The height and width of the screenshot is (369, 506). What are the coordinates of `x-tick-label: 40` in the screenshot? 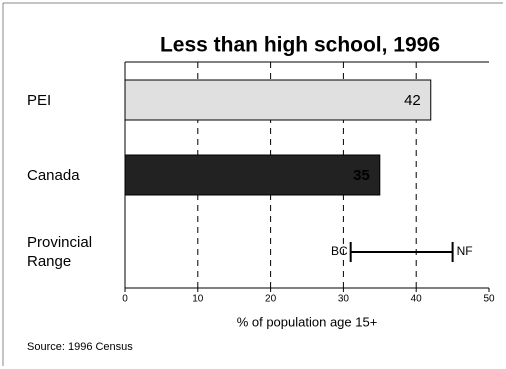 It's located at (417, 299).